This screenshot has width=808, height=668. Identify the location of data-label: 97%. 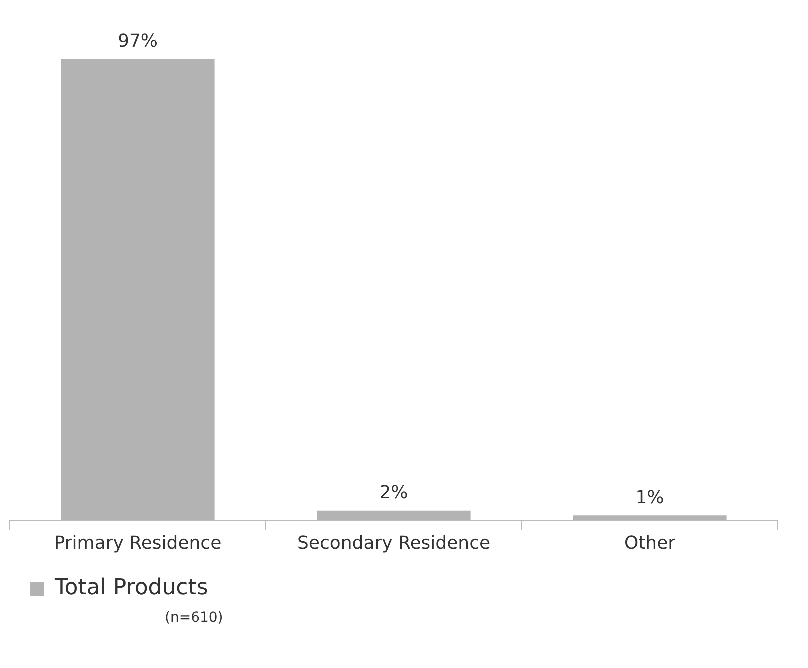
(138, 41).